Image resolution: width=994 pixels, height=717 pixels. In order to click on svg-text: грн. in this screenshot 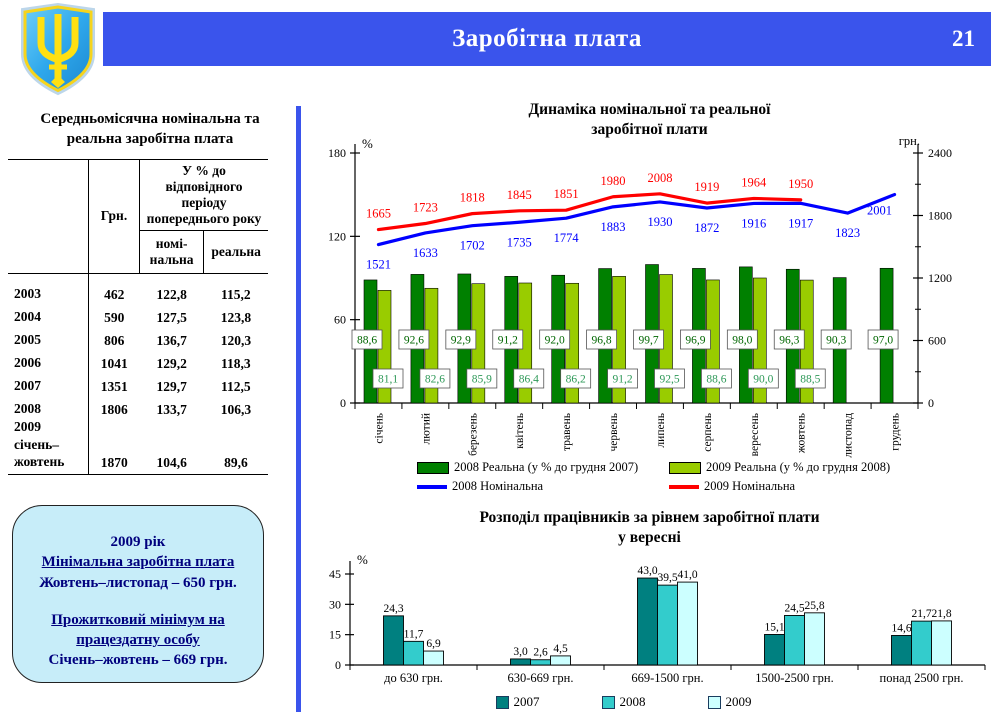, I will do `click(909, 142)`.